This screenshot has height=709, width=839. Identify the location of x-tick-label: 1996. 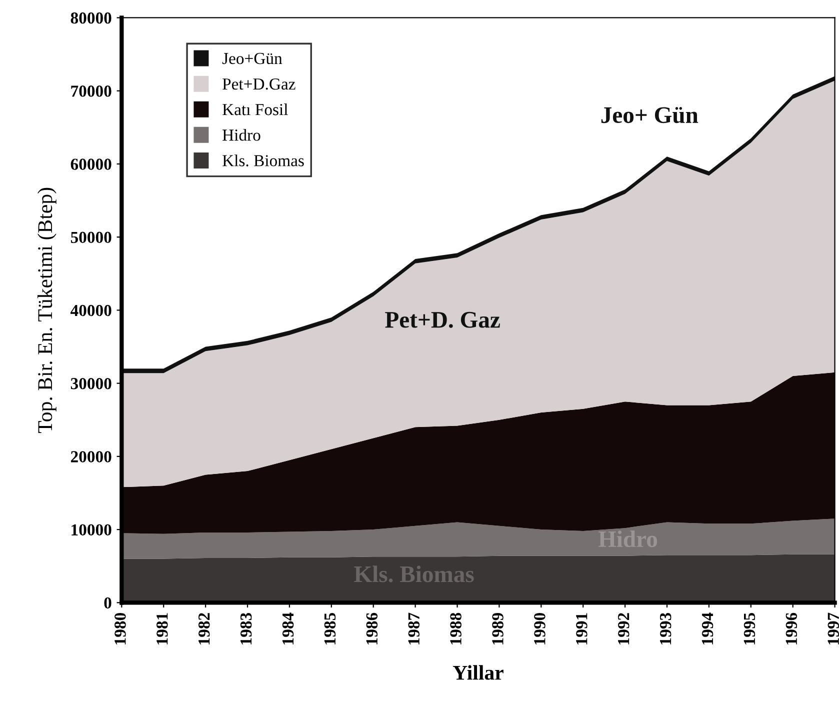
(792, 628).